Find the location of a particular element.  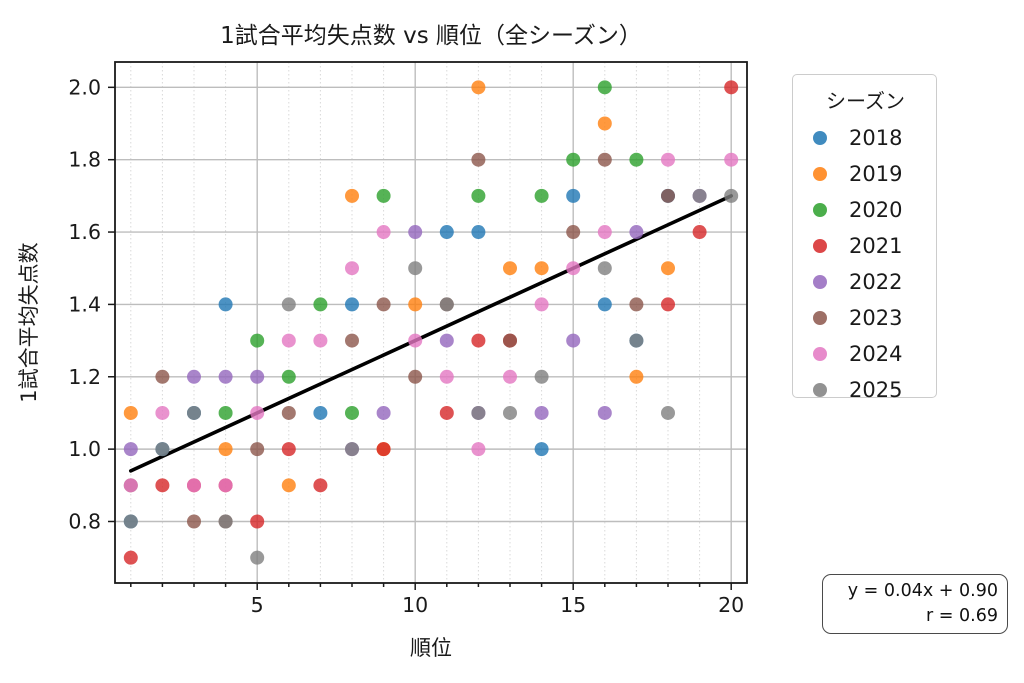

legend-entry-2019: 2019 is located at coordinates (865, 174).